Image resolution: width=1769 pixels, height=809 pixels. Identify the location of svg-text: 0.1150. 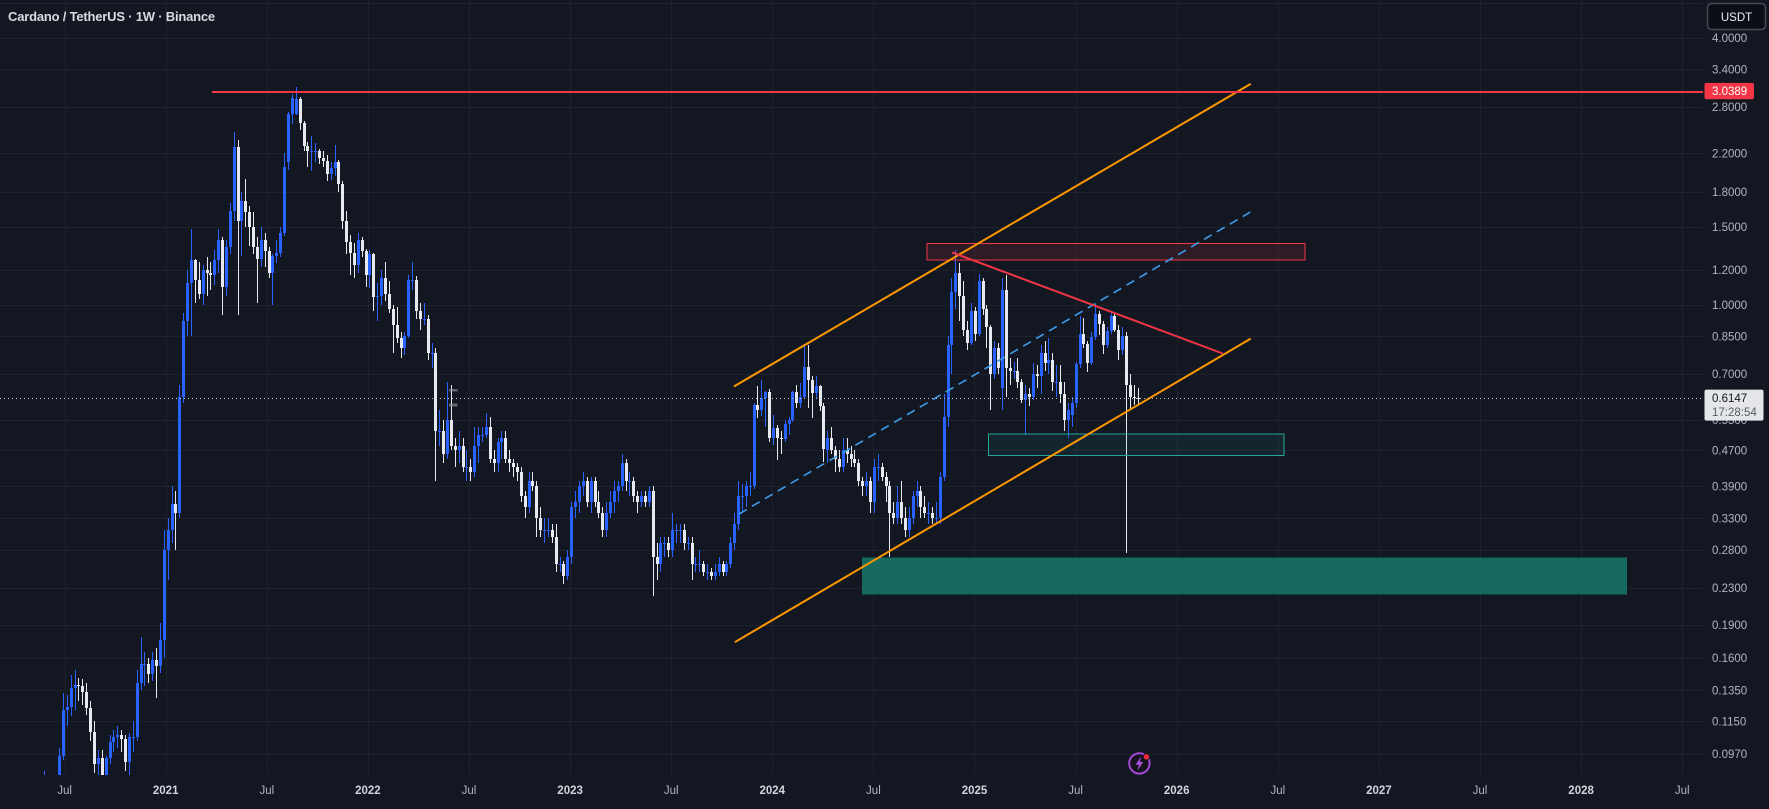
(1729, 722).